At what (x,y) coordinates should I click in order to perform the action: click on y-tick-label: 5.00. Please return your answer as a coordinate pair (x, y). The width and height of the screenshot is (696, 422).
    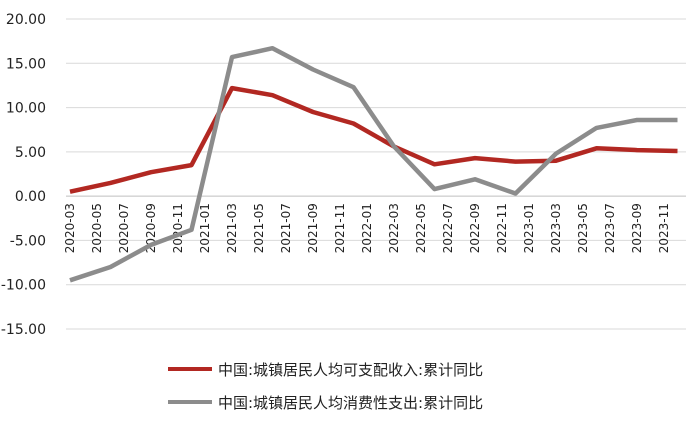
    Looking at the image, I should click on (30, 153).